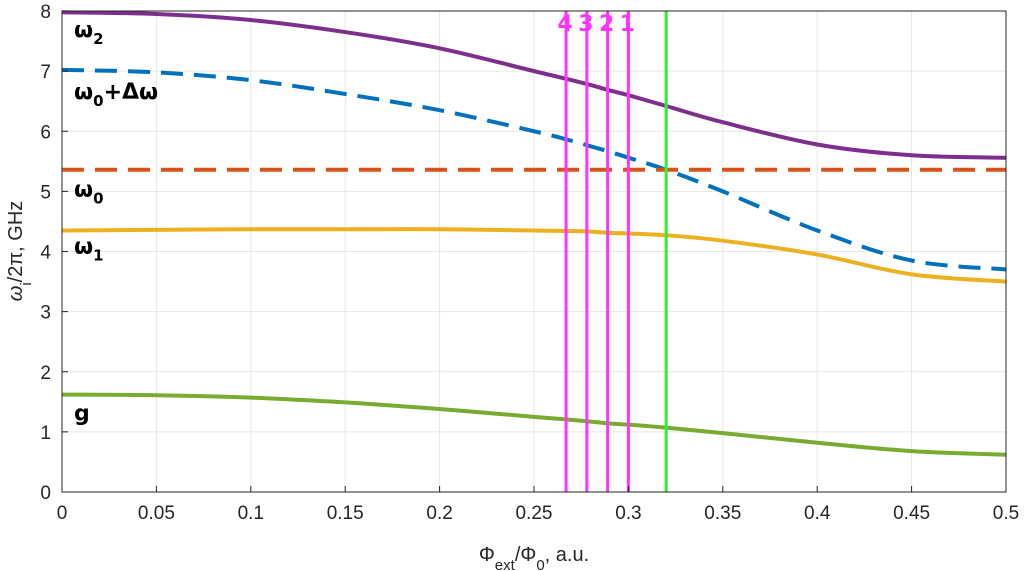  What do you see at coordinates (156, 513) in the screenshot?
I see `x-tick-label: 0.05` at bounding box center [156, 513].